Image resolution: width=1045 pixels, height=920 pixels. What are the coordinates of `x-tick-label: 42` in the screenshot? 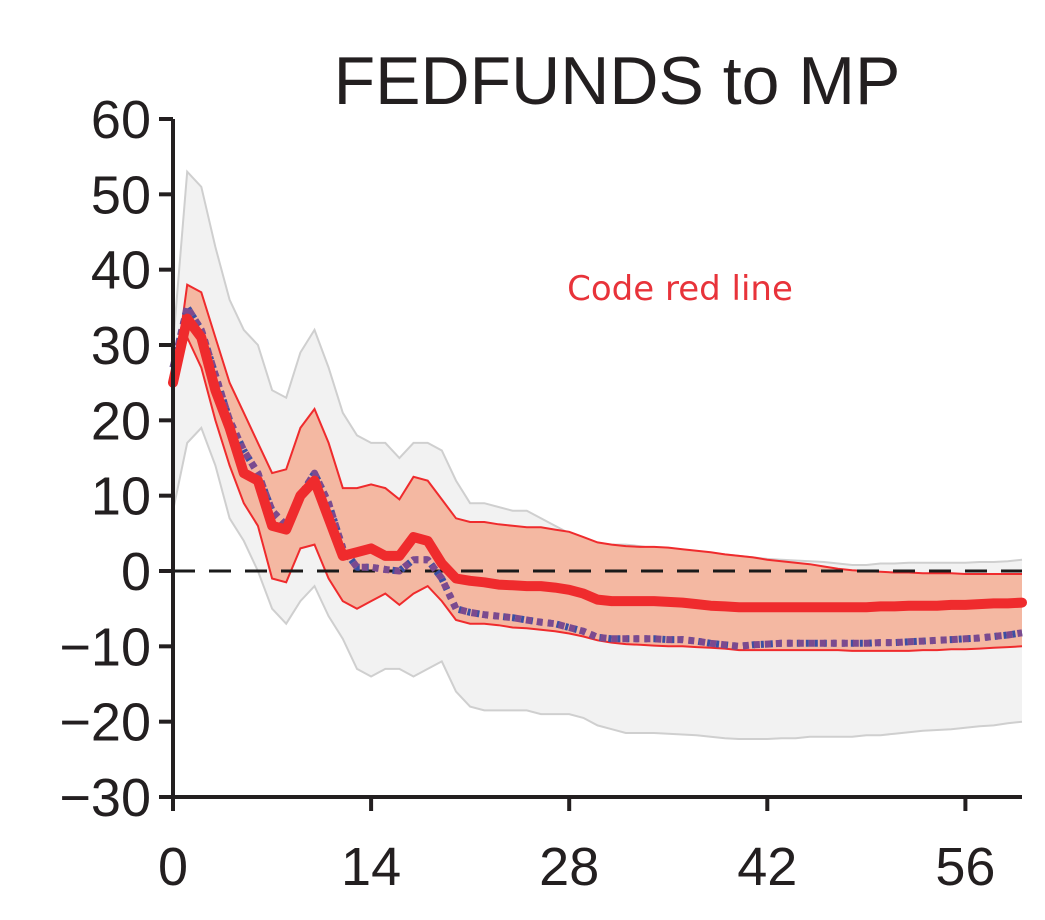 It's located at (767, 867).